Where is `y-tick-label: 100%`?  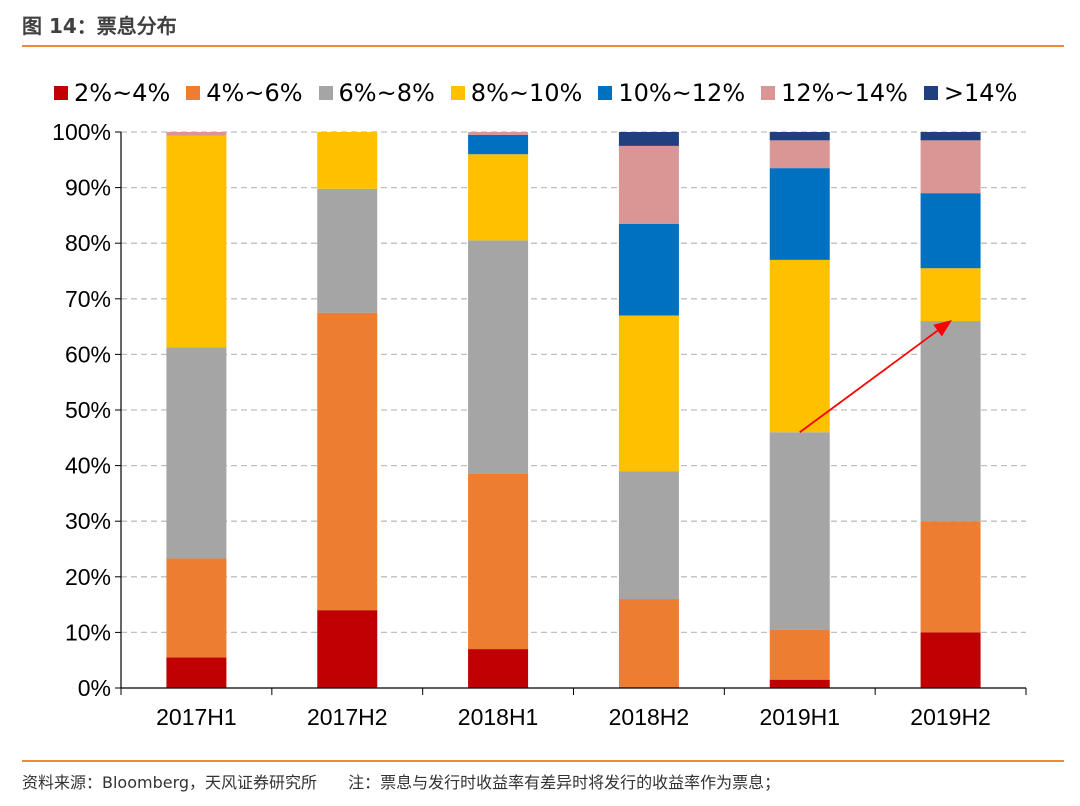
y-tick-label: 100% is located at coordinates (81, 132).